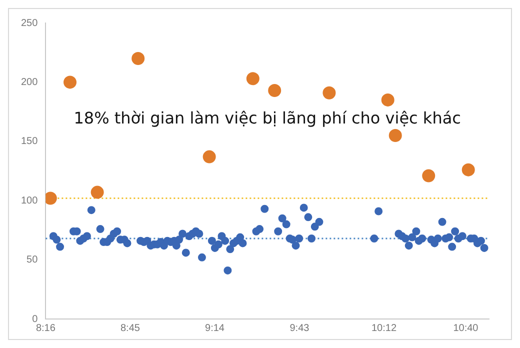 This screenshot has height=348, width=520. I want to click on x-tick-label: 10:12, so click(384, 328).